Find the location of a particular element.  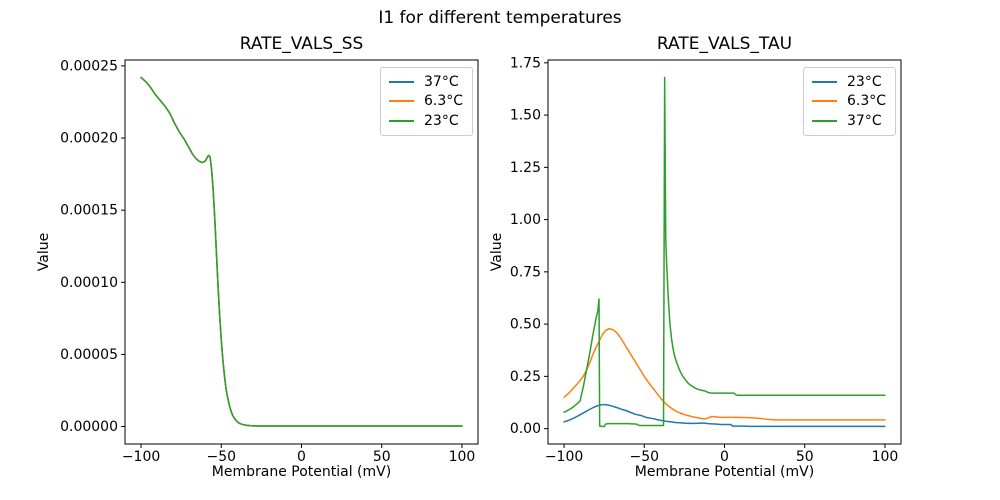

y-tick-label: 1.25 is located at coordinates (525, 168).